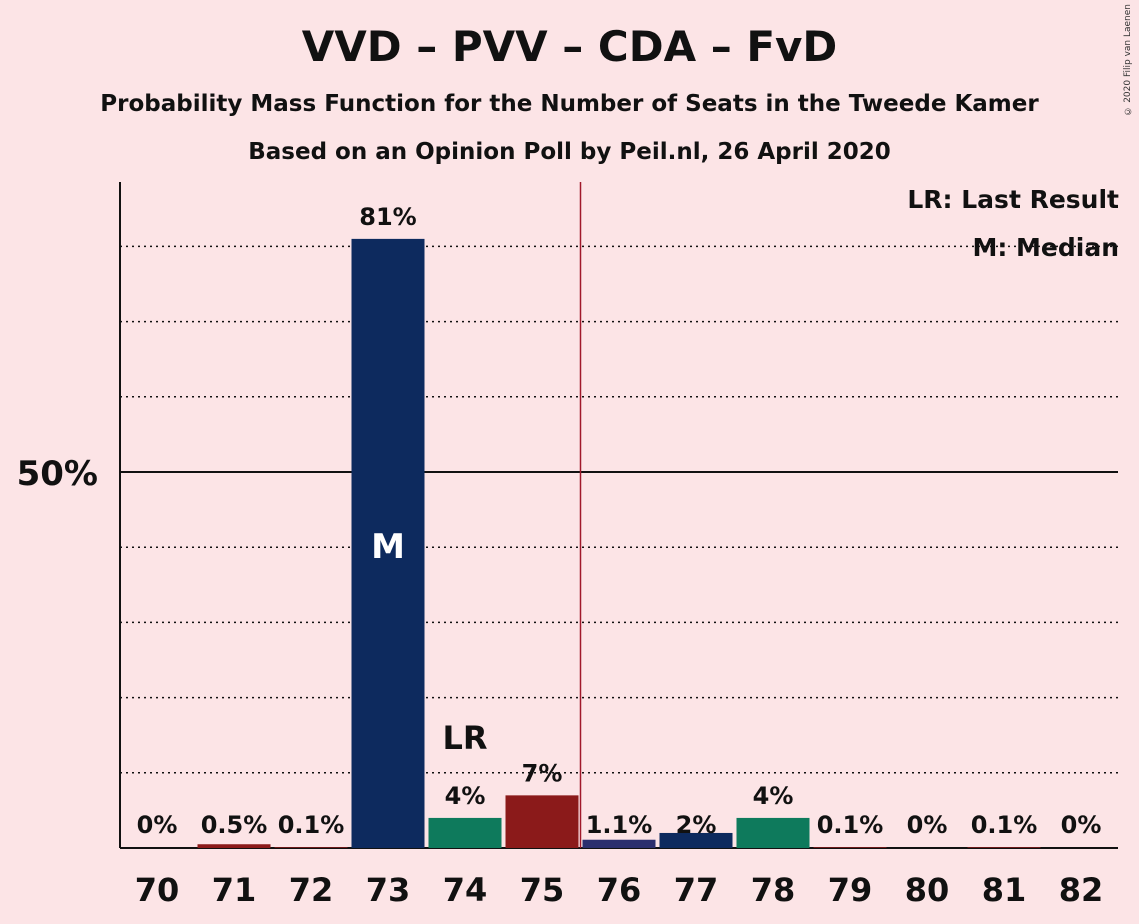 Image resolution: width=1139 pixels, height=924 pixels. I want to click on value-label-71: 0.5%, so click(234, 825).